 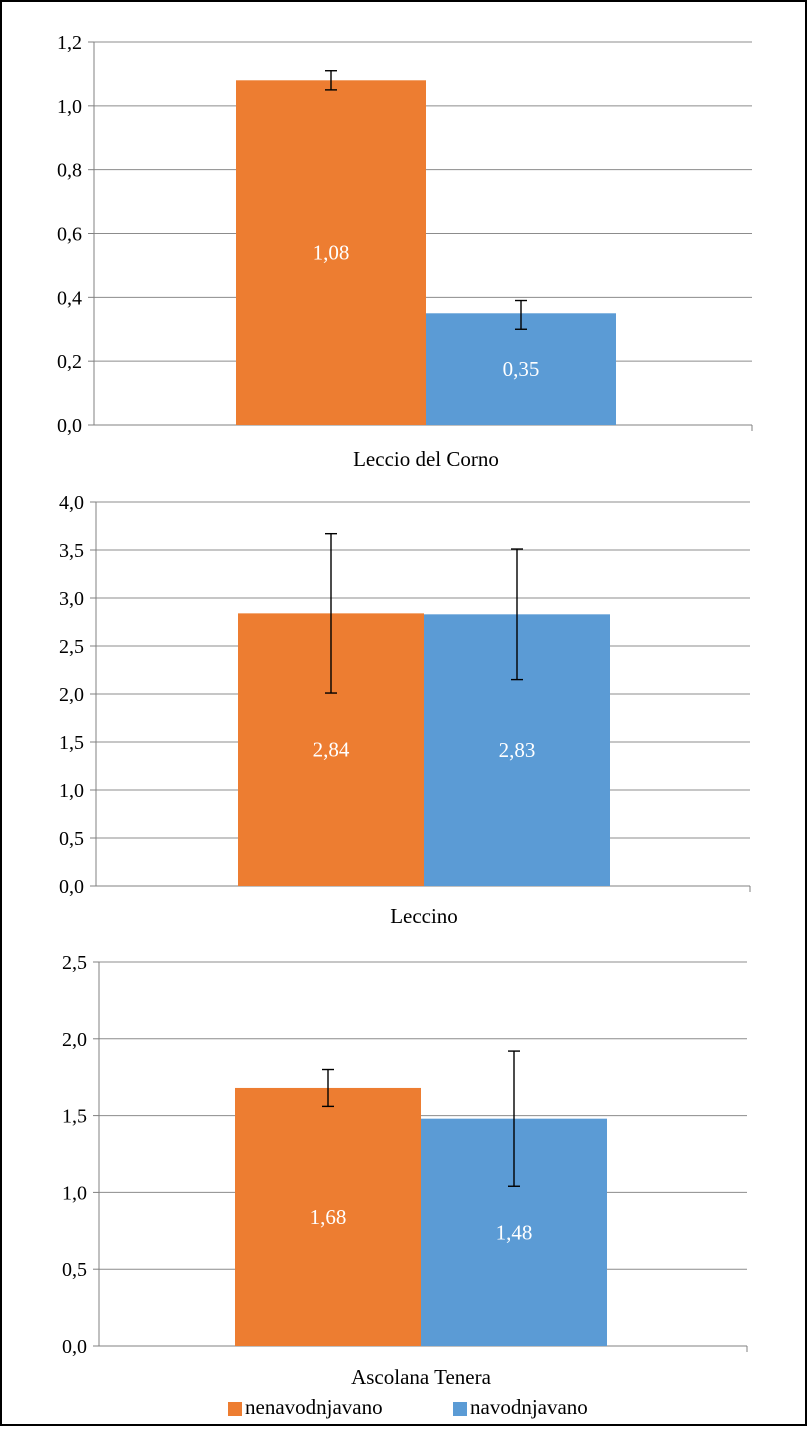 I want to click on y-tick-label: 0,8, so click(x=69, y=171).